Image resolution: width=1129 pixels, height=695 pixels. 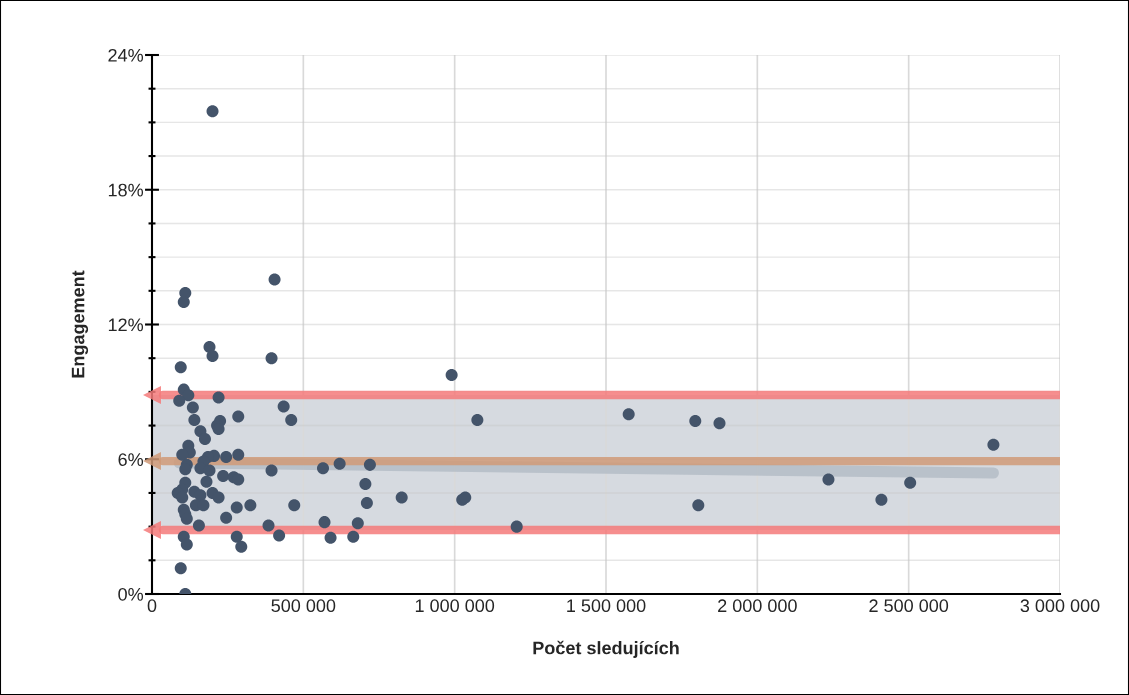 What do you see at coordinates (909, 606) in the screenshot?
I see `x-tick-label: 2 500 000` at bounding box center [909, 606].